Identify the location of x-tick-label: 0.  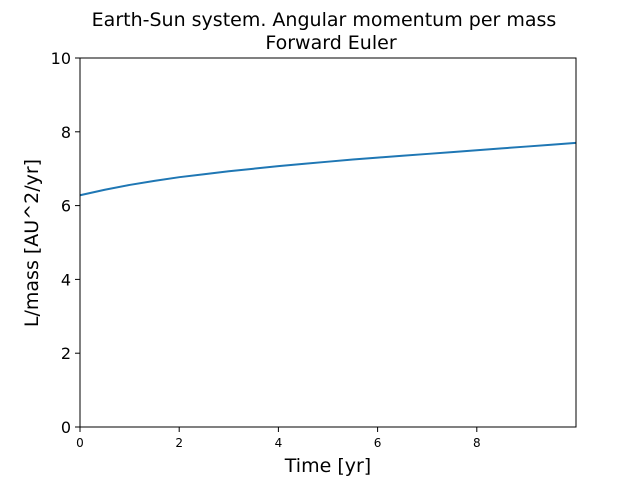
(80, 443).